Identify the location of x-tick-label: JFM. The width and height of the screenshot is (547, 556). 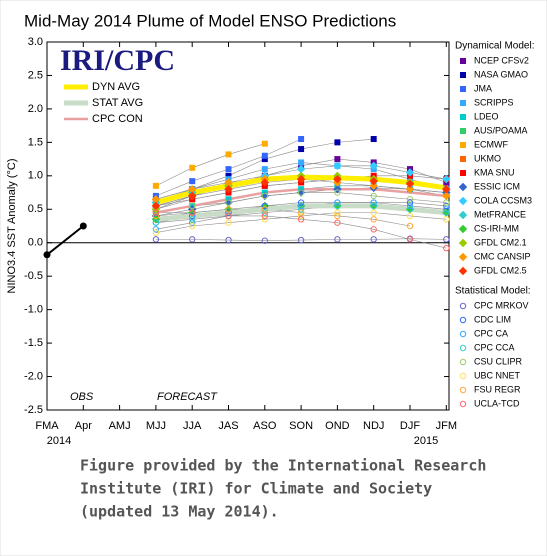
(446, 426).